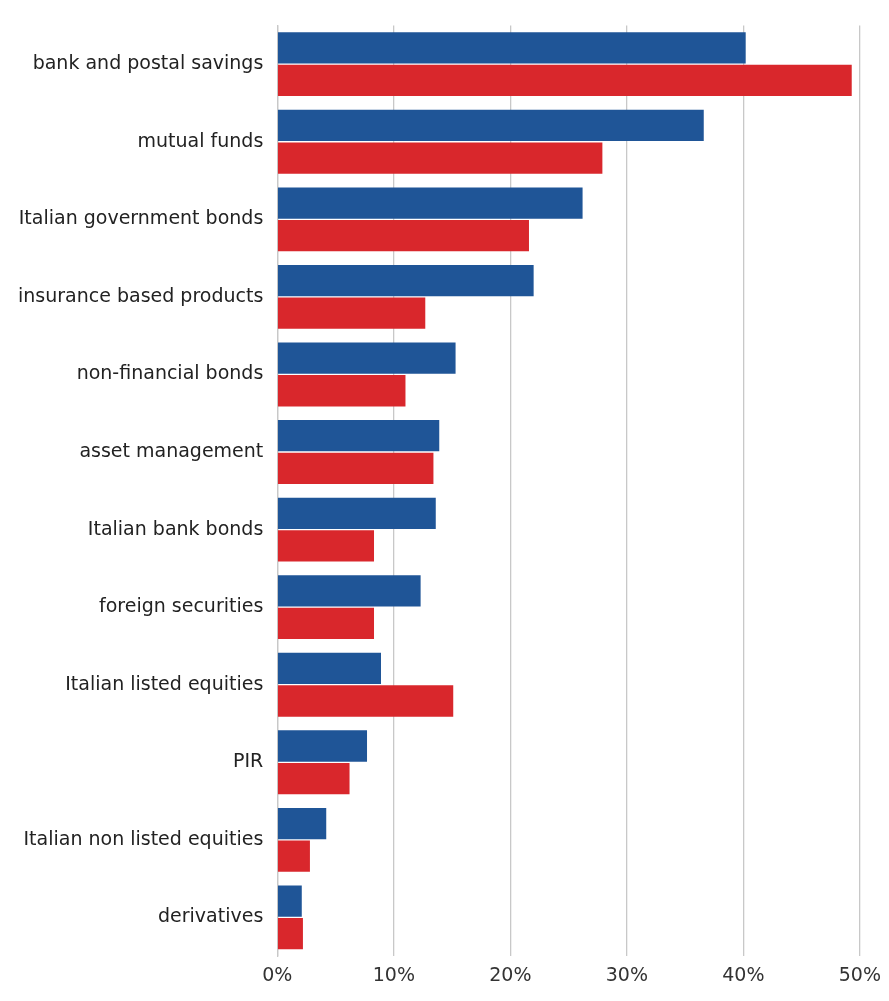 The width and height of the screenshot is (889, 1001). Describe the element at coordinates (626, 973) in the screenshot. I see `x-tick-label: 30%` at that location.